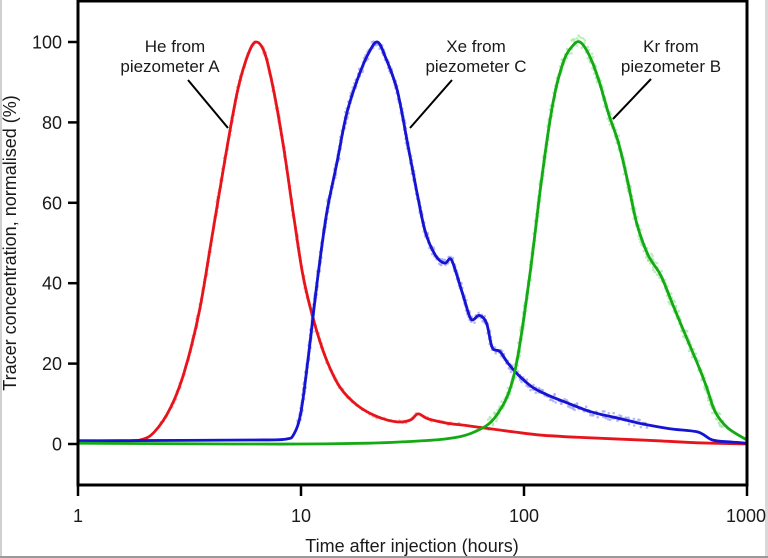 The width and height of the screenshot is (768, 558). Describe the element at coordinates (52, 364) in the screenshot. I see `y-tick-label: 20` at that location.